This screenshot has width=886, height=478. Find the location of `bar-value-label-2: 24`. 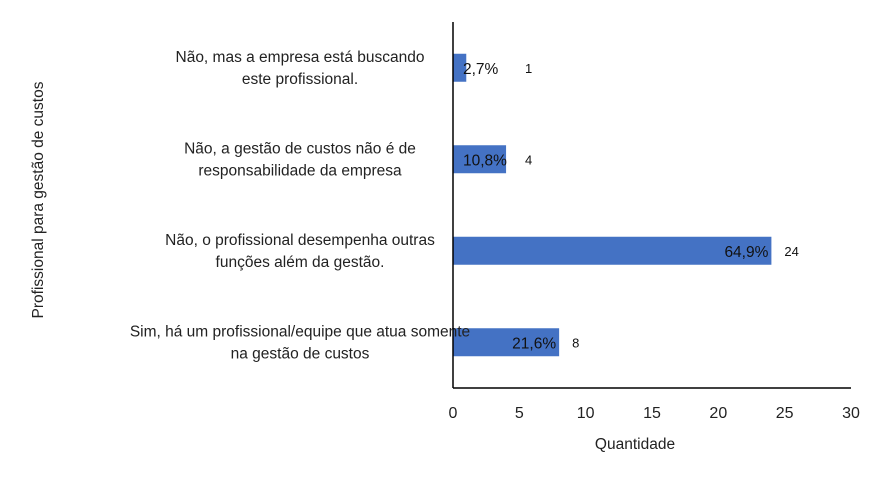

bar-value-label-2: 24 is located at coordinates (791, 251).